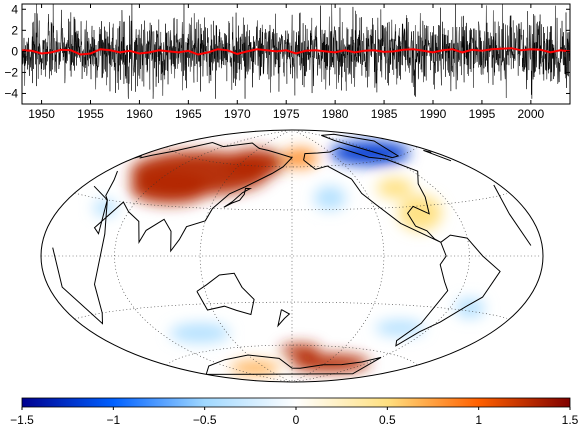 The height and width of the screenshot is (428, 585). What do you see at coordinates (22, 420) in the screenshot?
I see `colorbar-tick-label: −1.5` at bounding box center [22, 420].